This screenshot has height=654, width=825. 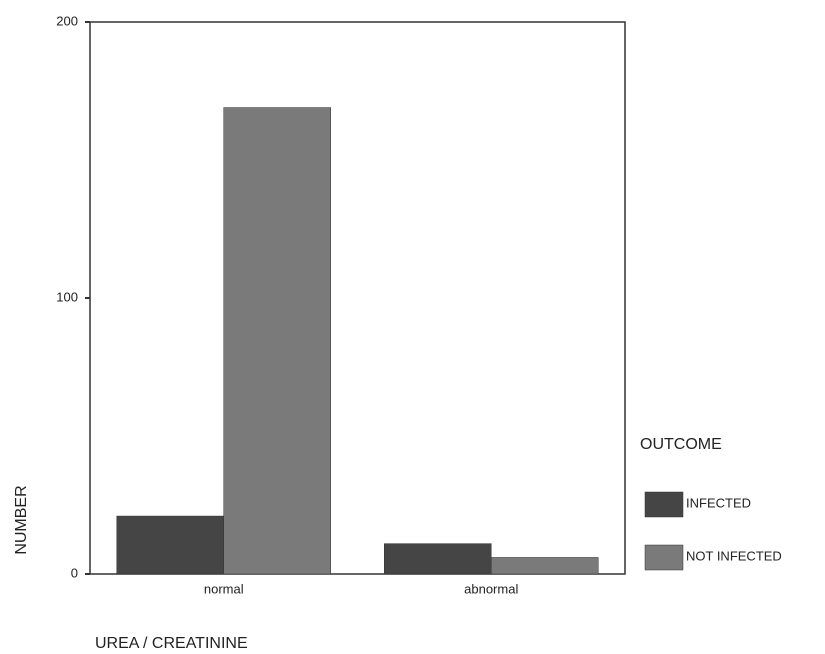 I want to click on y-axis-label: NUMBER, so click(x=21, y=519).